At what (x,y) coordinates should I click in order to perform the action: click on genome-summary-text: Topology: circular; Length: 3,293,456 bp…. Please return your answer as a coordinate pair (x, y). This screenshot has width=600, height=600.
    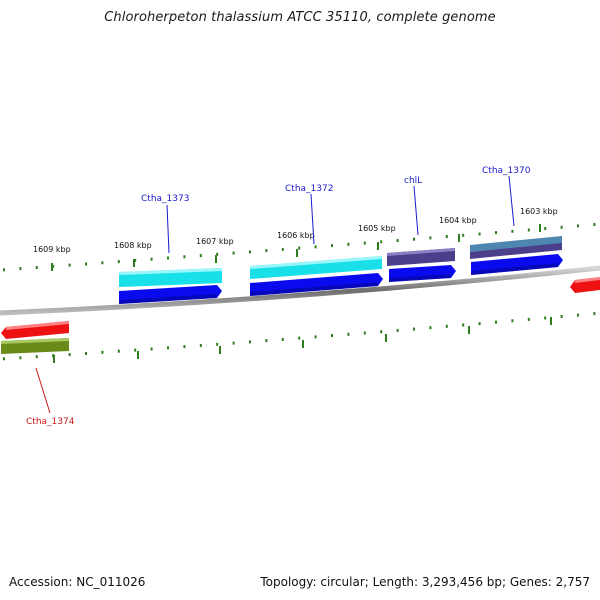
    Looking at the image, I should click on (425, 582).